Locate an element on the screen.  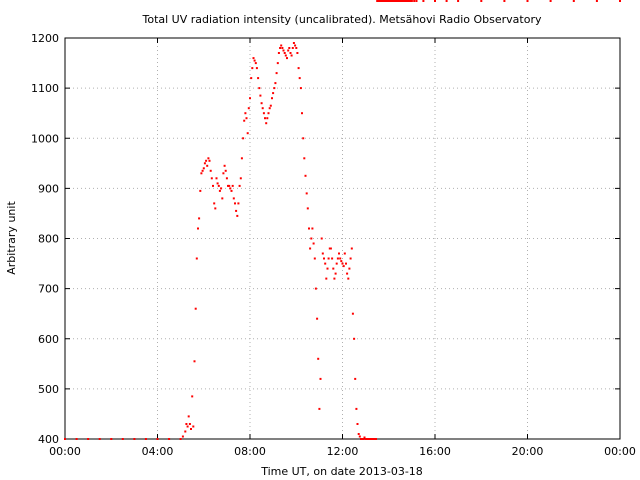
y-tick-label: 800 is located at coordinates (48, 239).